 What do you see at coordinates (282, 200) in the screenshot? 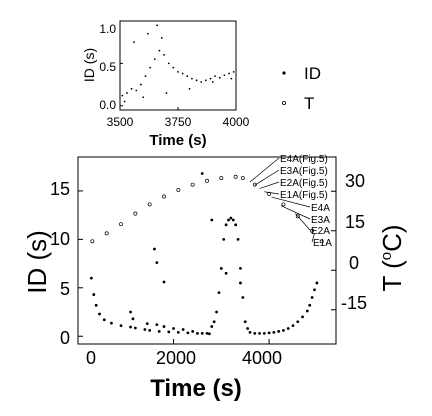
I see `annotation-leaders` at bounding box center [282, 200].